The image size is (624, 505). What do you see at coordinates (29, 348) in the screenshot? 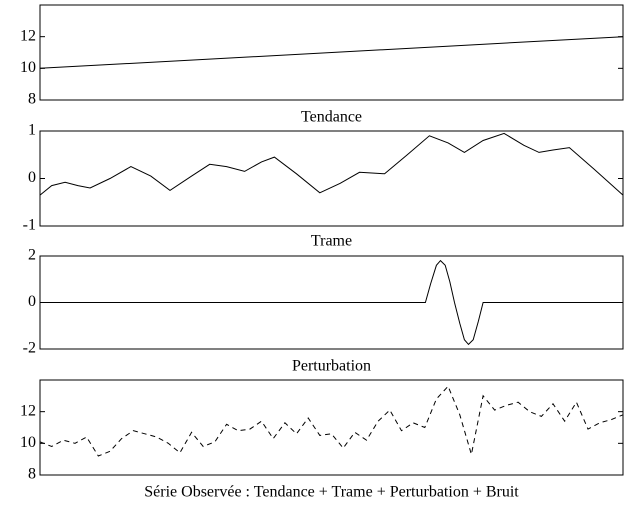
I see `y-tick-label: -2` at bounding box center [29, 348].